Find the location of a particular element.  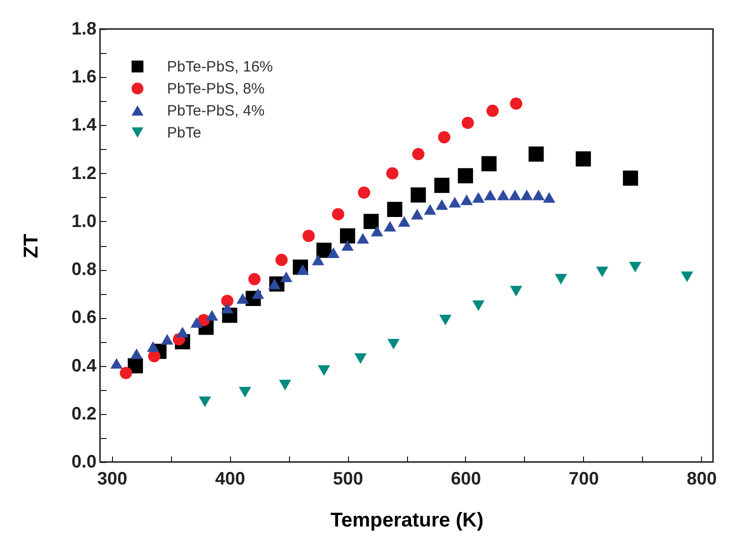

y-tick-label: 0.0 is located at coordinates (83, 462).